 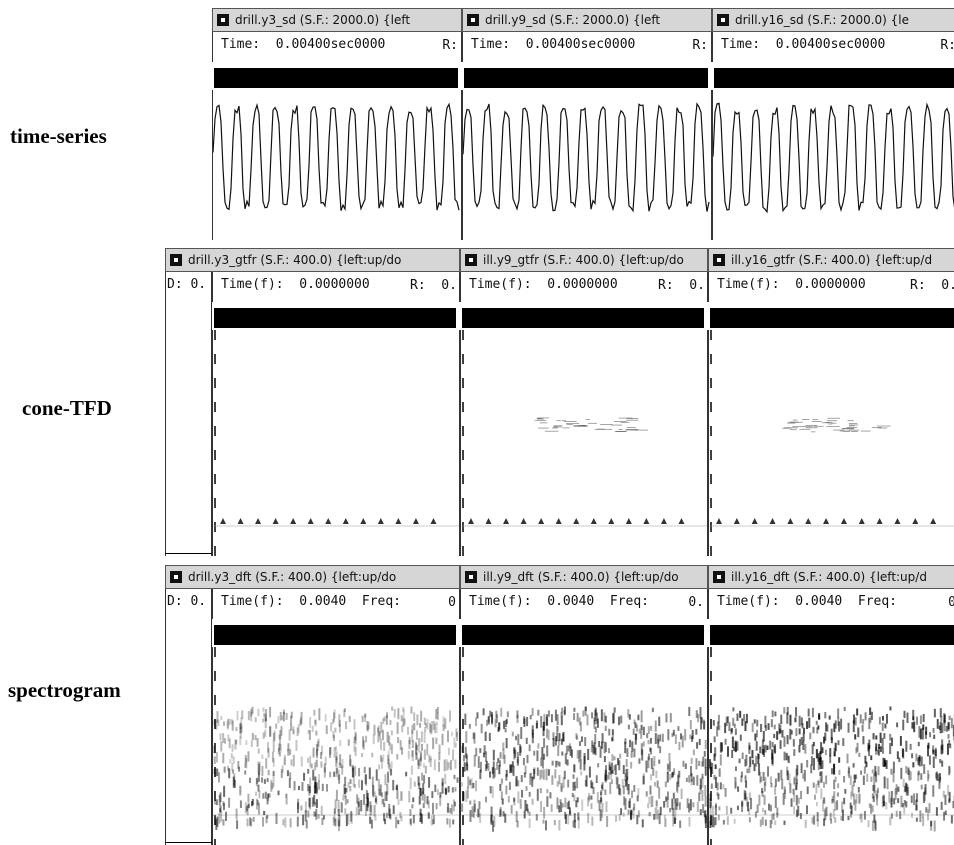 What do you see at coordinates (337, 20) in the screenshot?
I see `window-title-bar: drill.y3_sd (S.F.: 2000.0) {left` at bounding box center [337, 20].